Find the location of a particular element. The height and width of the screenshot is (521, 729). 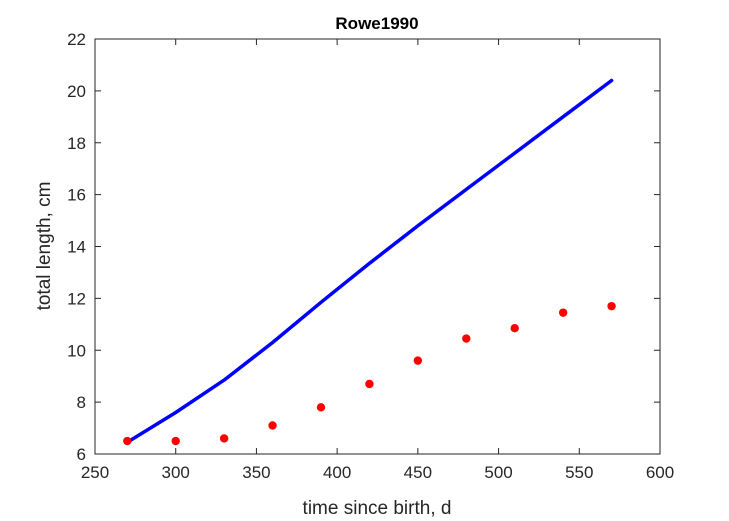

y-tick-label: 14 is located at coordinates (76, 247).